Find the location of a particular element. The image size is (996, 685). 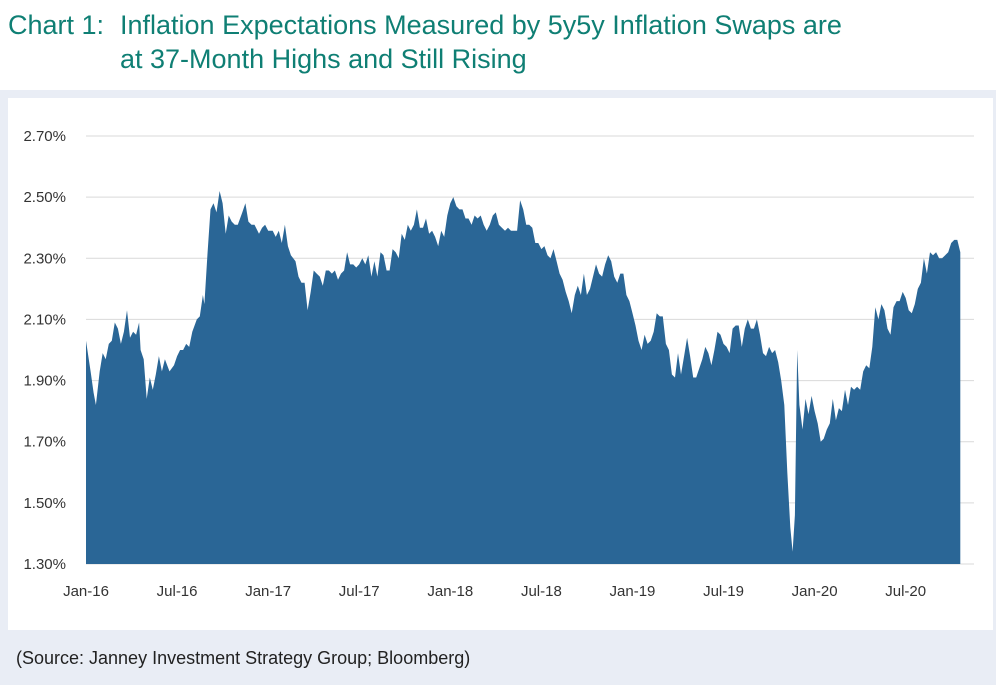

x-tick-label: Jul-20 is located at coordinates (905, 591).